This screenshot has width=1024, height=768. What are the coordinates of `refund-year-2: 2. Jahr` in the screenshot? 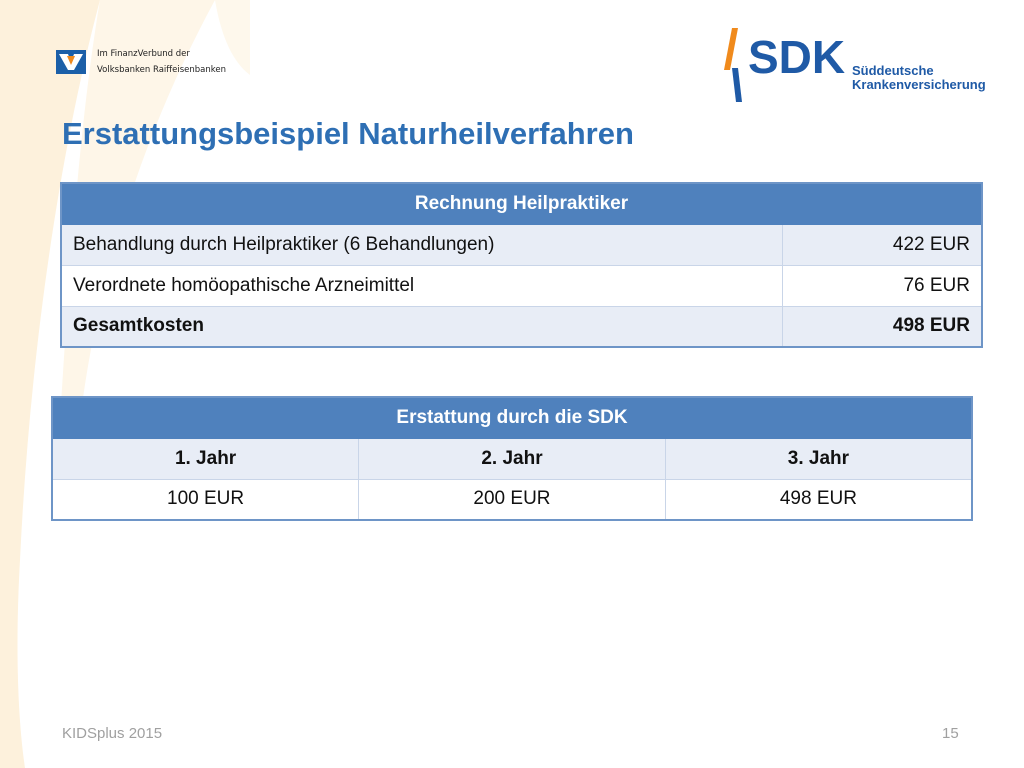 It's located at (512, 458).